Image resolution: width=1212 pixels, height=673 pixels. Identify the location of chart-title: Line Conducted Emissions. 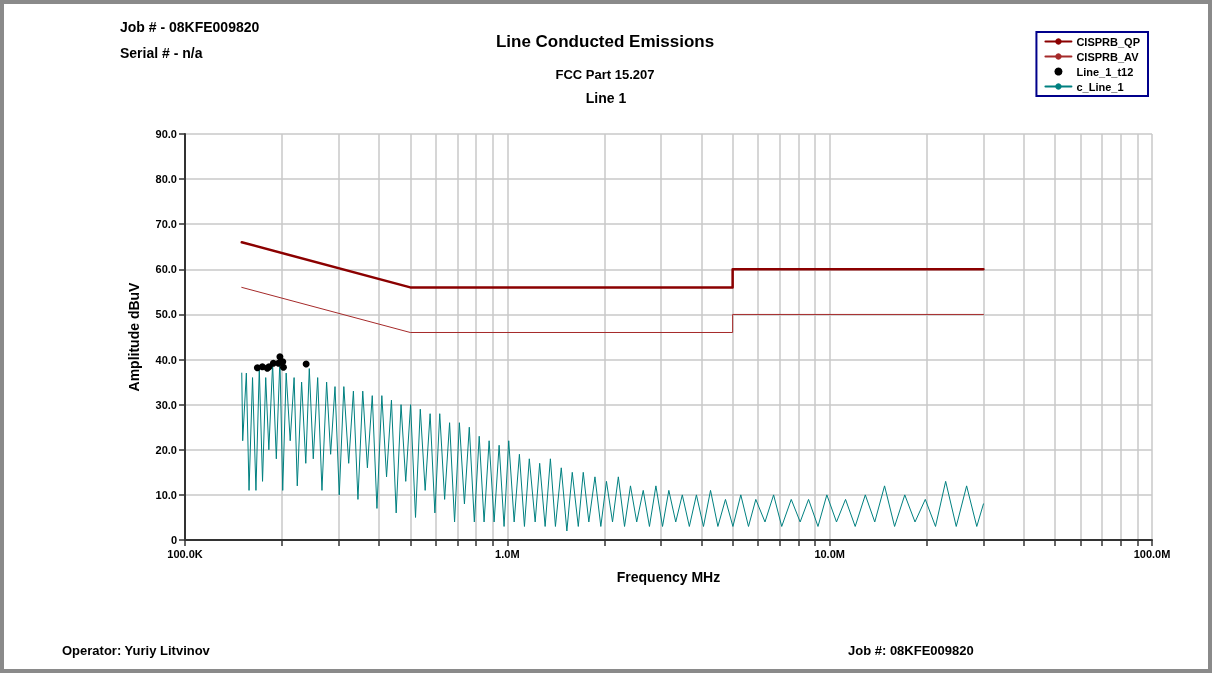
(605, 41).